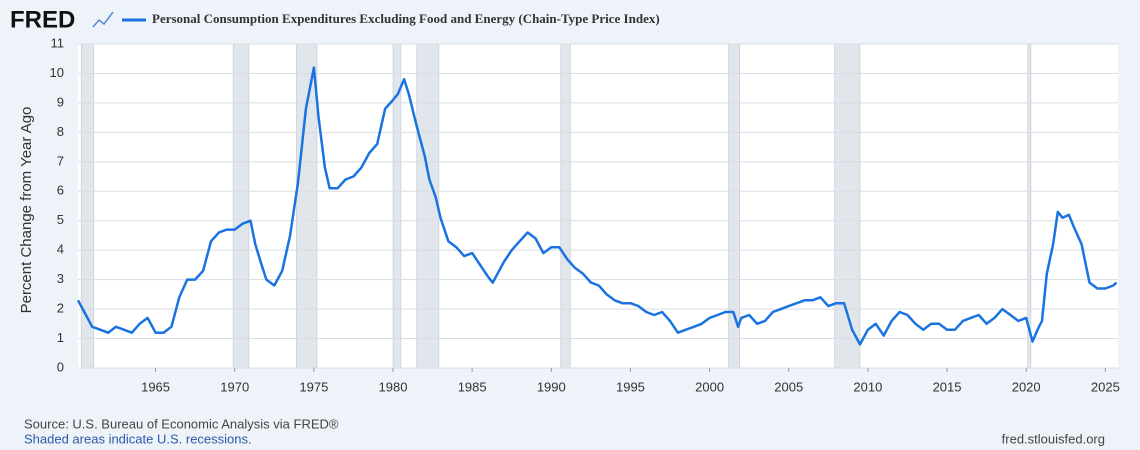 This screenshot has height=450, width=1140. What do you see at coordinates (393, 386) in the screenshot?
I see `x-tick-label: 1980` at bounding box center [393, 386].